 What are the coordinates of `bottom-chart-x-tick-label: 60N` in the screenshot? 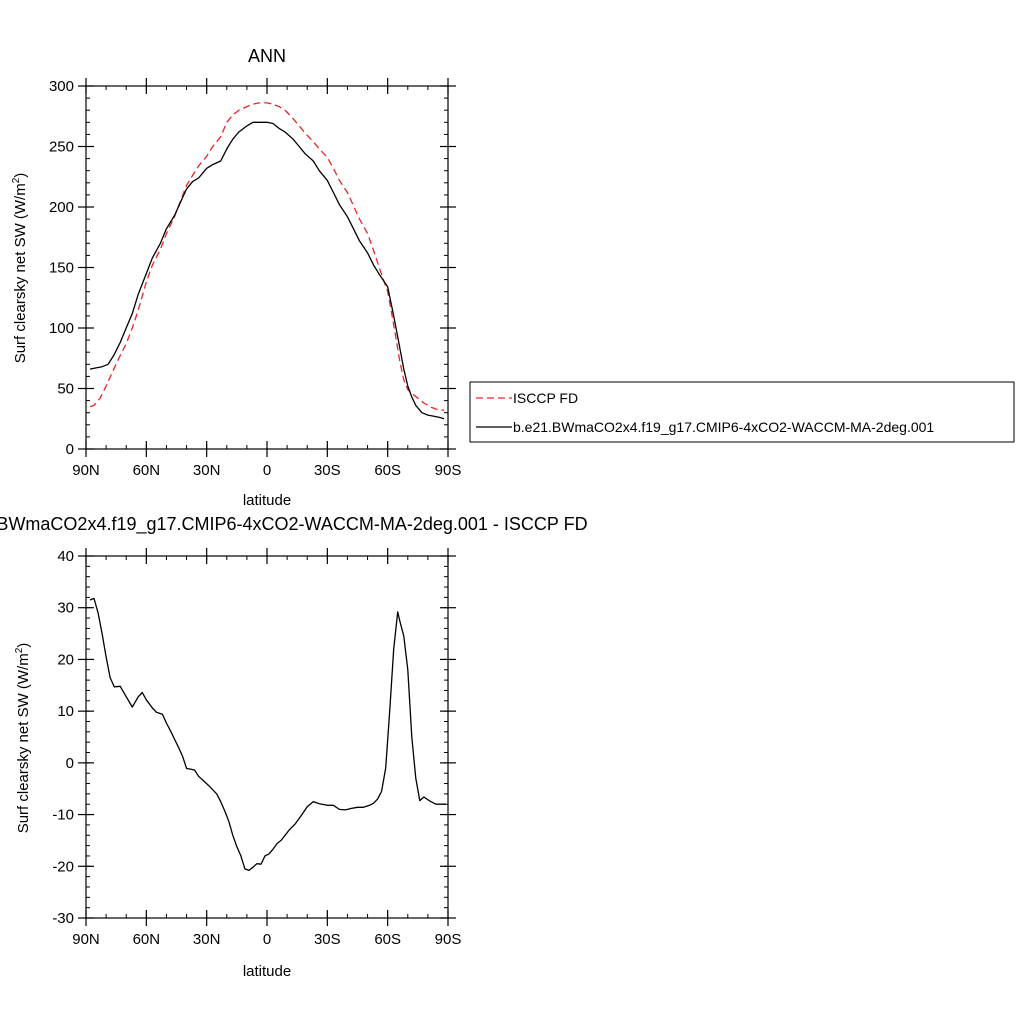 It's located at (147, 939).